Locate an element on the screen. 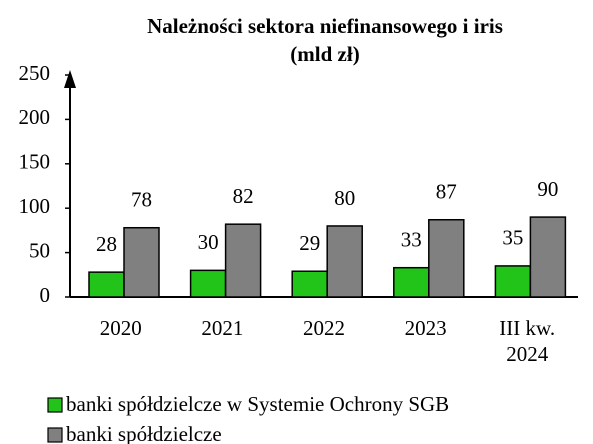 This screenshot has height=444, width=593. data-label: 78 is located at coordinates (141, 200).